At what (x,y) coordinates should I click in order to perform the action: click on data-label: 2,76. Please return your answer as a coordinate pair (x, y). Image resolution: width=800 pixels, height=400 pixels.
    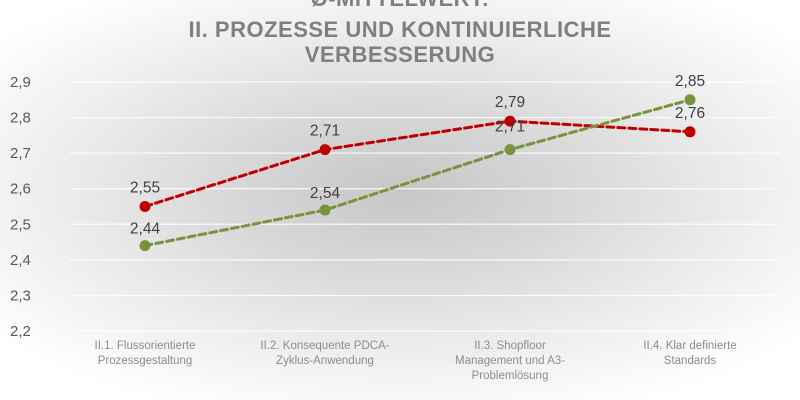
    Looking at the image, I should click on (690, 113).